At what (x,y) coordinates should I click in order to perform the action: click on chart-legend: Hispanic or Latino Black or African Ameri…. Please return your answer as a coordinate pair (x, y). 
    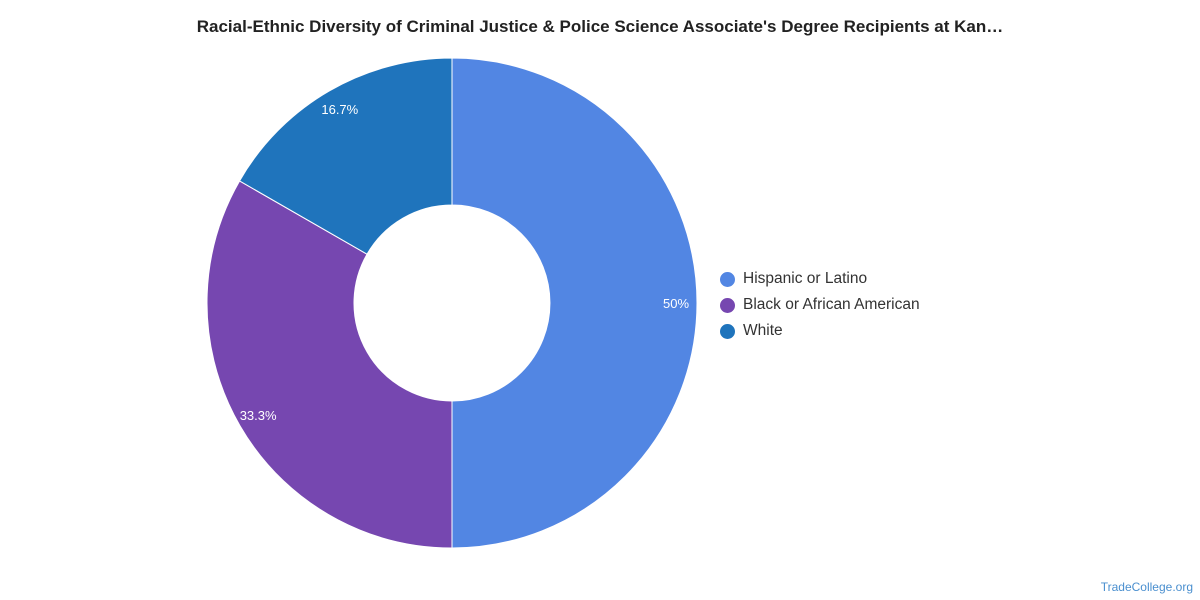
    Looking at the image, I should click on (820, 305).